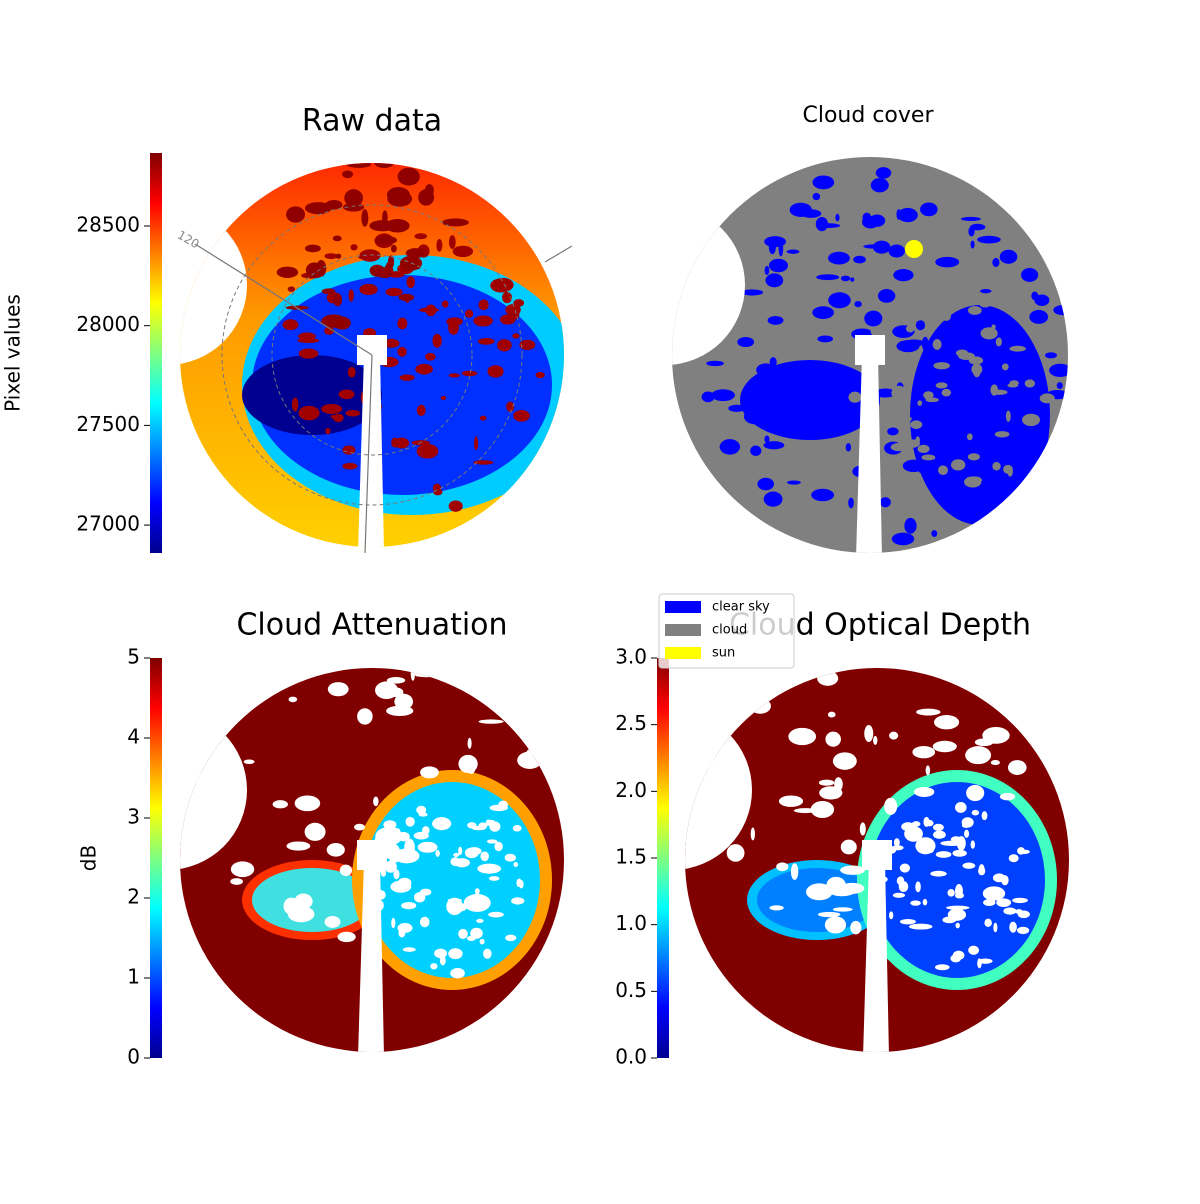 The height and width of the screenshot is (1204, 1200). I want to click on colorbar, so click(663, 858).